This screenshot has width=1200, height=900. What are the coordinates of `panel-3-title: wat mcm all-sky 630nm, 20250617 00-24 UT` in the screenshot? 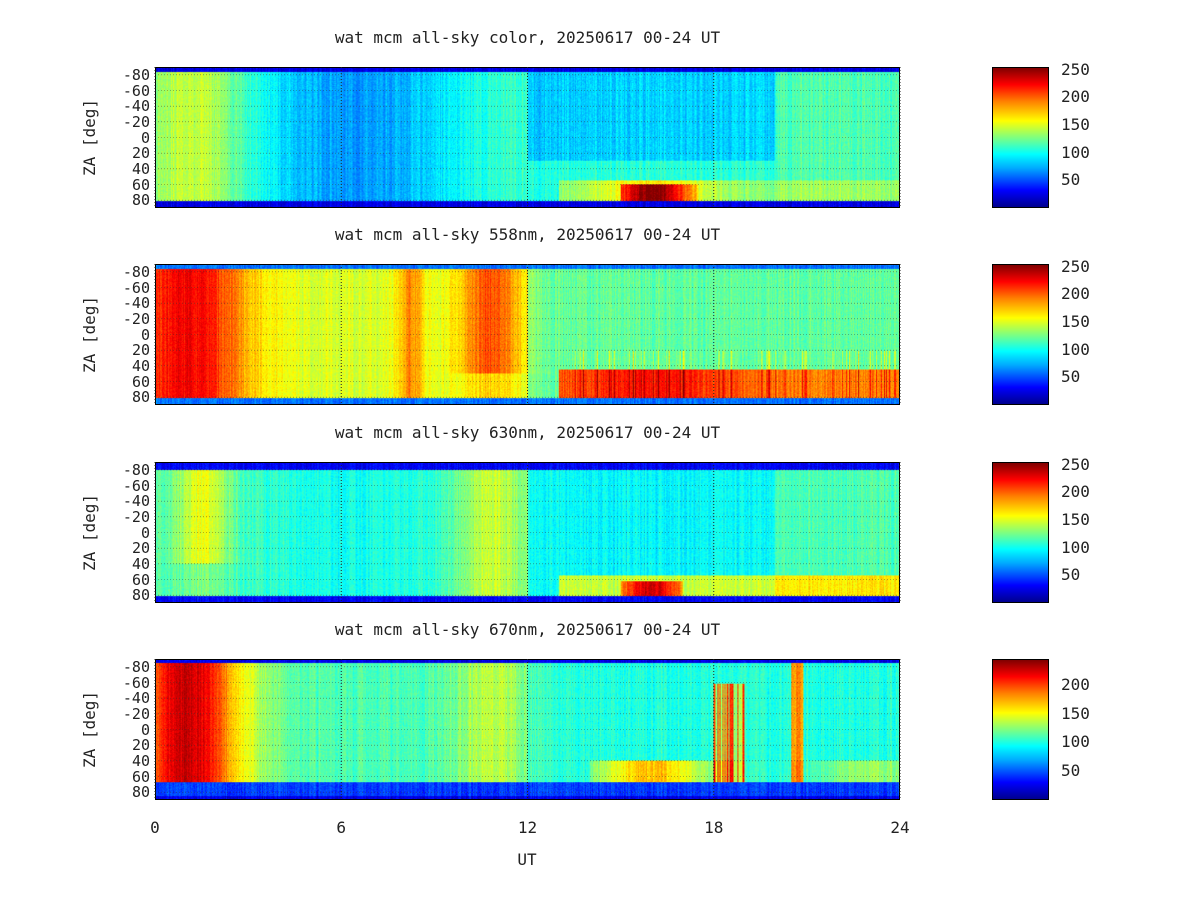 It's located at (527, 432).